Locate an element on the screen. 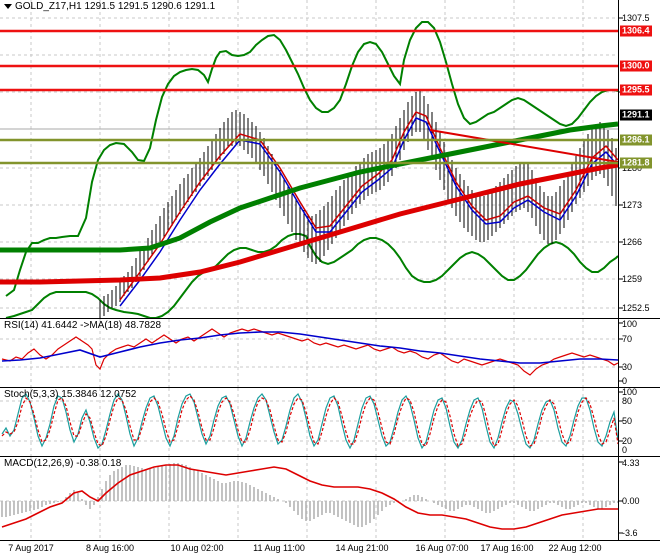  stoch-label: Stoch(5,3,3) 15.3846 12.0752 is located at coordinates (70, 394).